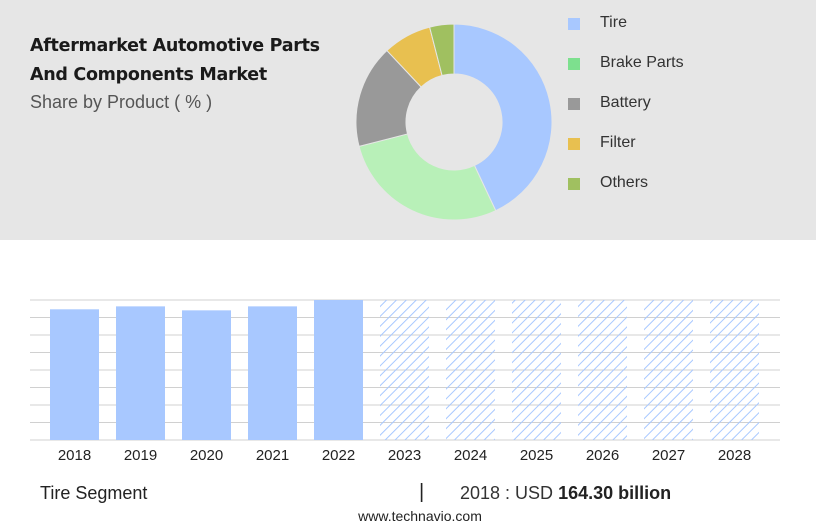 This screenshot has height=528, width=816. I want to click on x-tick-label-2025: 2025, so click(536, 455).